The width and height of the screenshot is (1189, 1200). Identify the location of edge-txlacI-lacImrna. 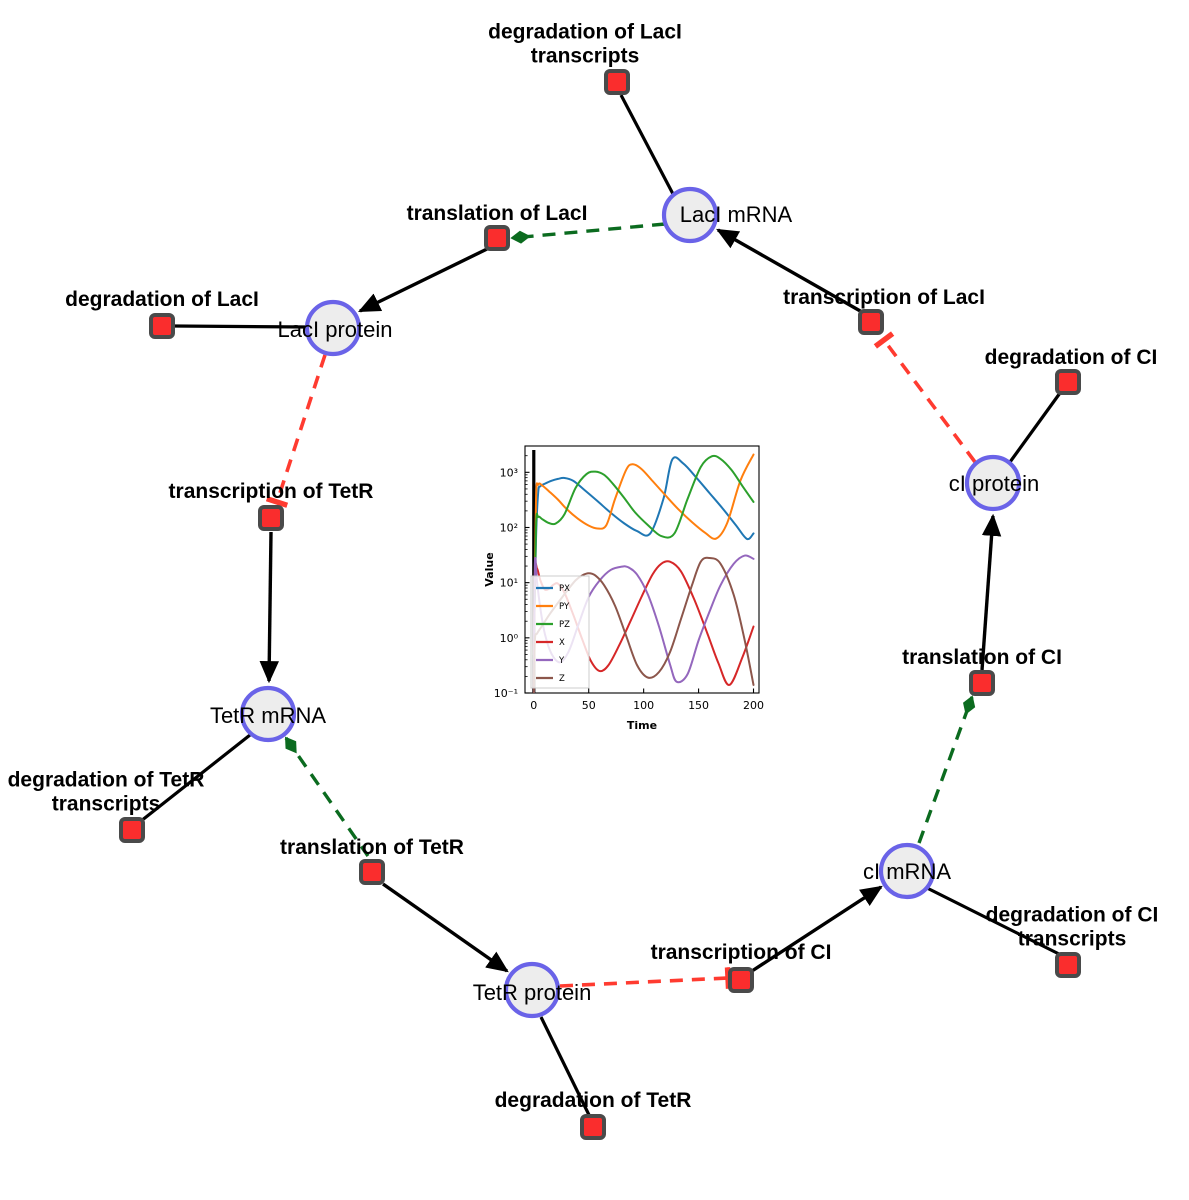
(789, 271).